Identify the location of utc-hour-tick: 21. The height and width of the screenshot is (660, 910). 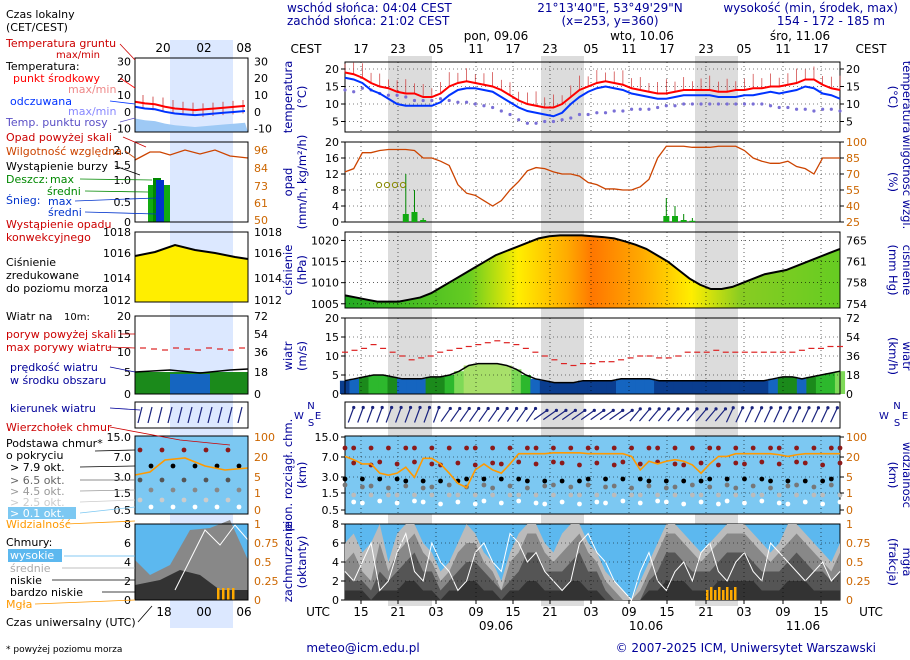
(397, 612).